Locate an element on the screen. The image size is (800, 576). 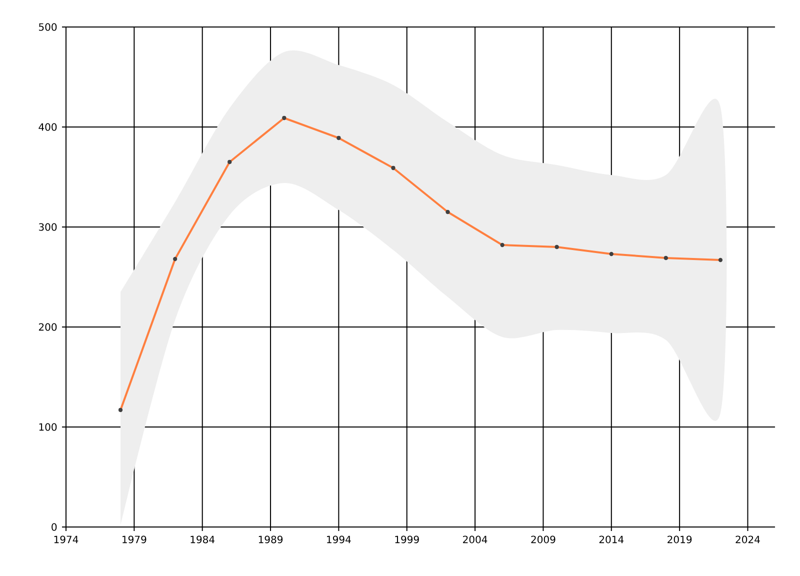
y-tick-label: 200 is located at coordinates (47, 327).